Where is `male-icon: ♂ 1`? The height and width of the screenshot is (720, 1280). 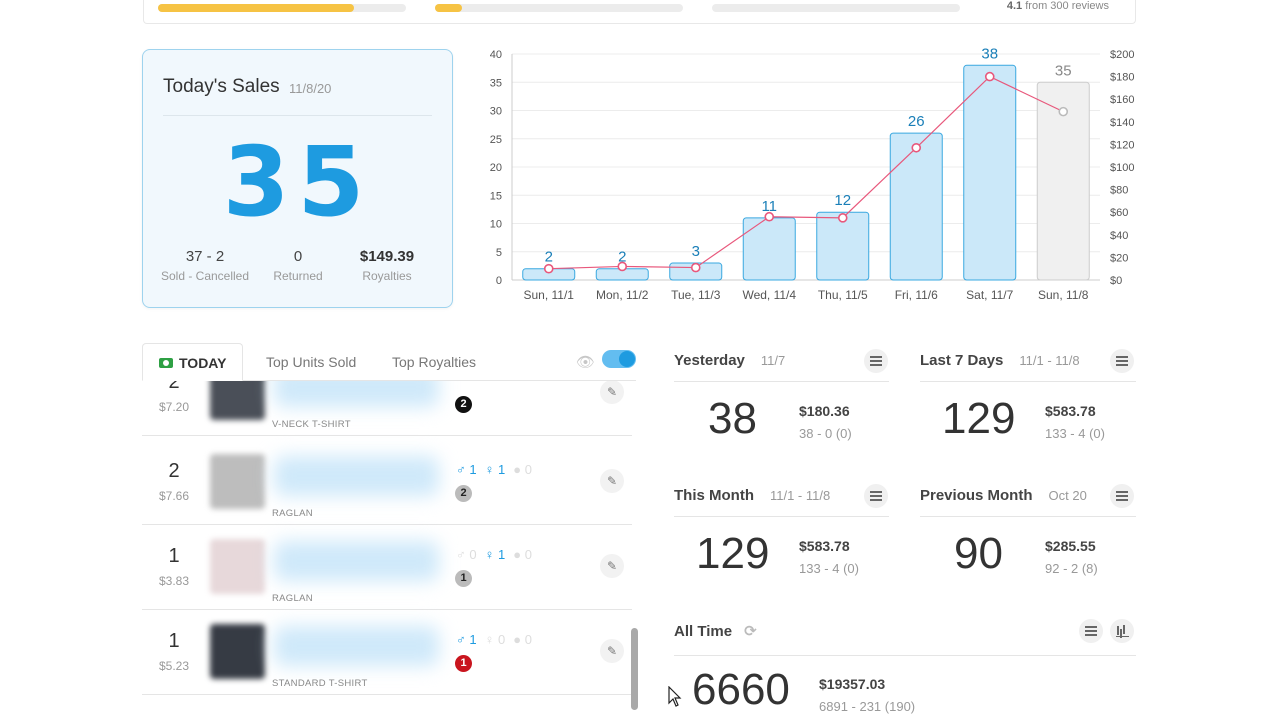
male-icon: ♂ 1 is located at coordinates (466, 639).